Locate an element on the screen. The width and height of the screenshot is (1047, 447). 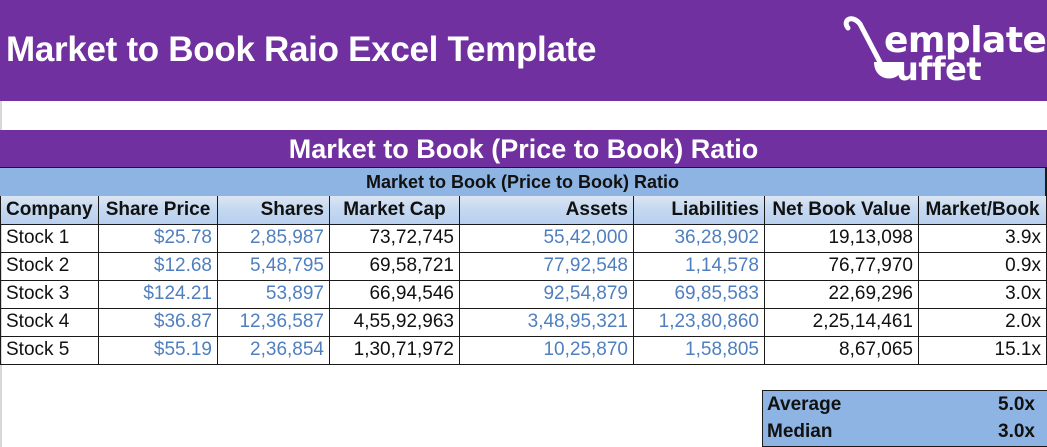
cell-shares: 2,85,987 is located at coordinates (273, 238).